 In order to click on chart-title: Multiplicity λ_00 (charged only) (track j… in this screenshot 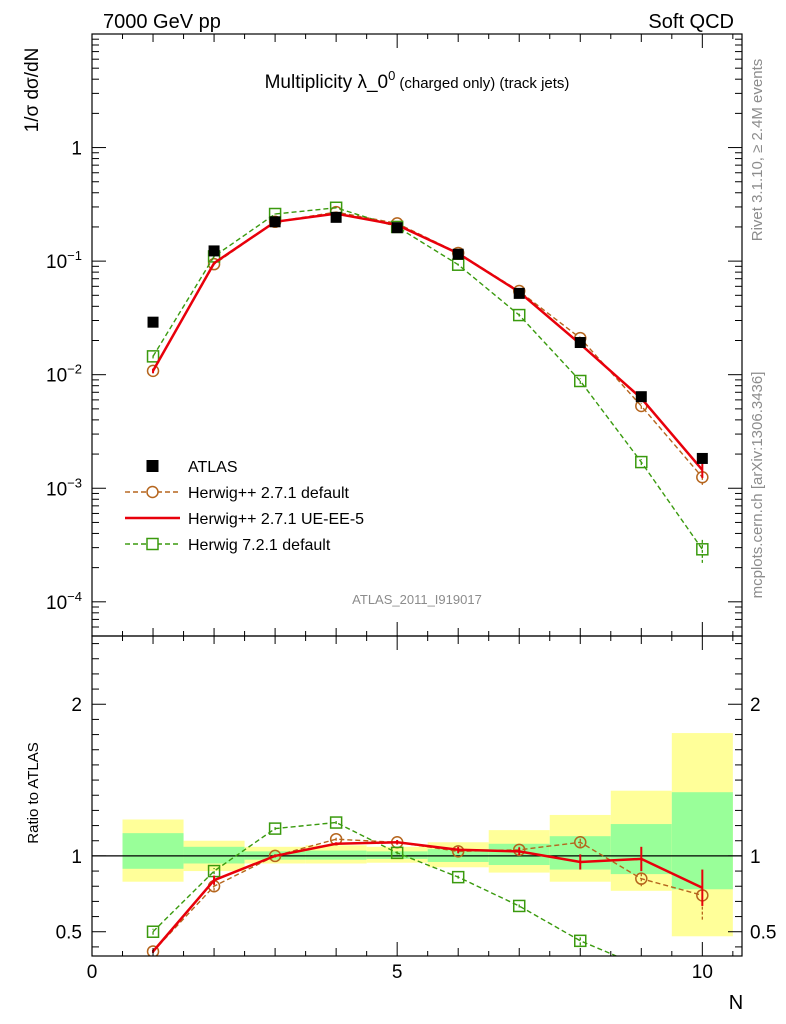, I will do `click(417, 80)`.